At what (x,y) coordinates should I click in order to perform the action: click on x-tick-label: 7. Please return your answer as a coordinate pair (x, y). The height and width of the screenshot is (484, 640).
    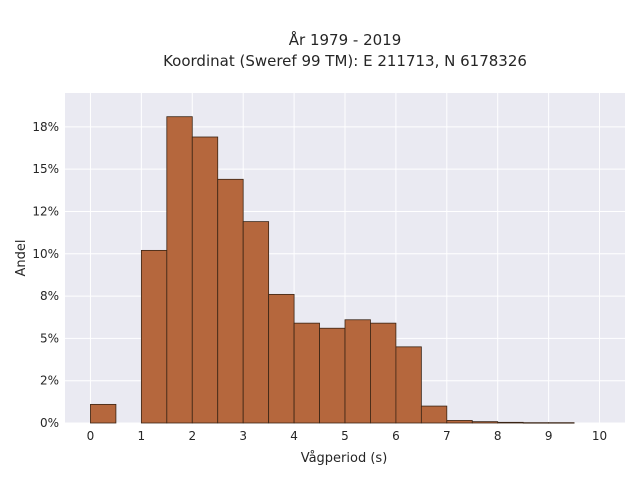
    Looking at the image, I should click on (447, 436).